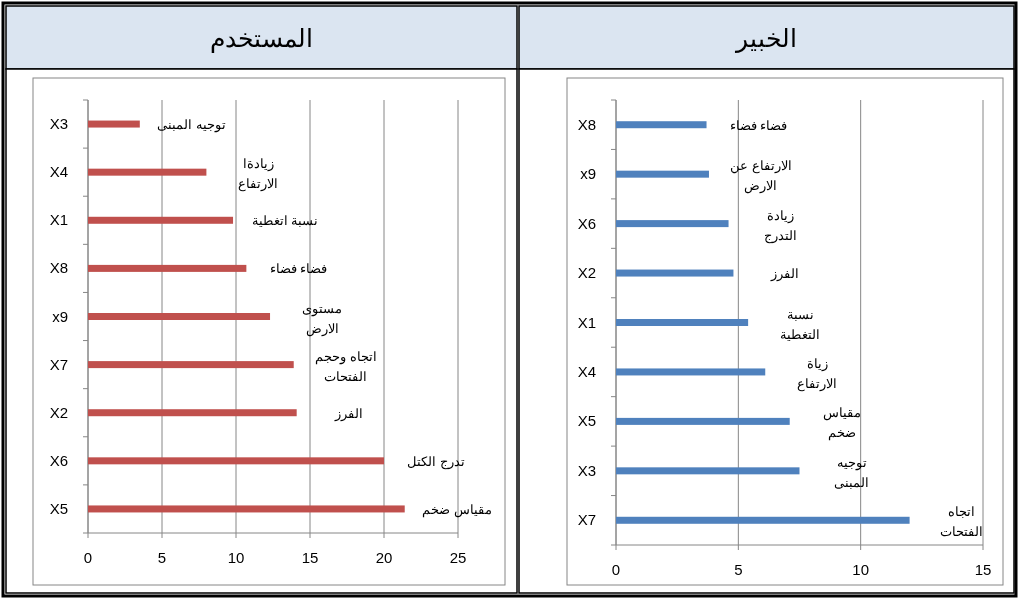  Describe the element at coordinates (384, 557) in the screenshot. I see `x-tick-label: 20` at that location.